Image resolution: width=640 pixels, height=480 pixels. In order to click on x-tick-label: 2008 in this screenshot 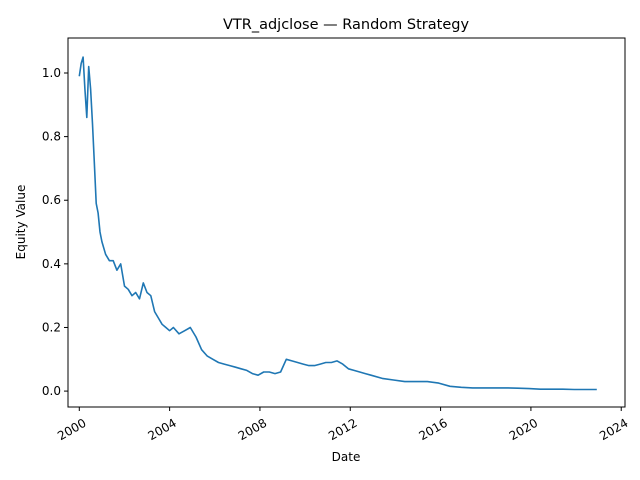, I will do `click(252, 429)`.